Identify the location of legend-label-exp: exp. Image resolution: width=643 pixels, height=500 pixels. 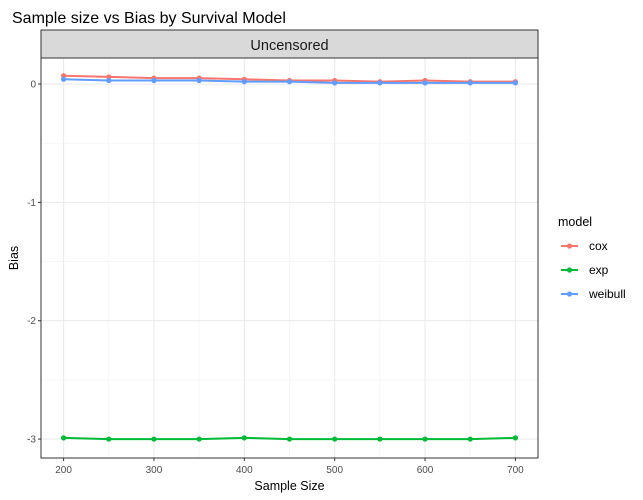
(599, 270).